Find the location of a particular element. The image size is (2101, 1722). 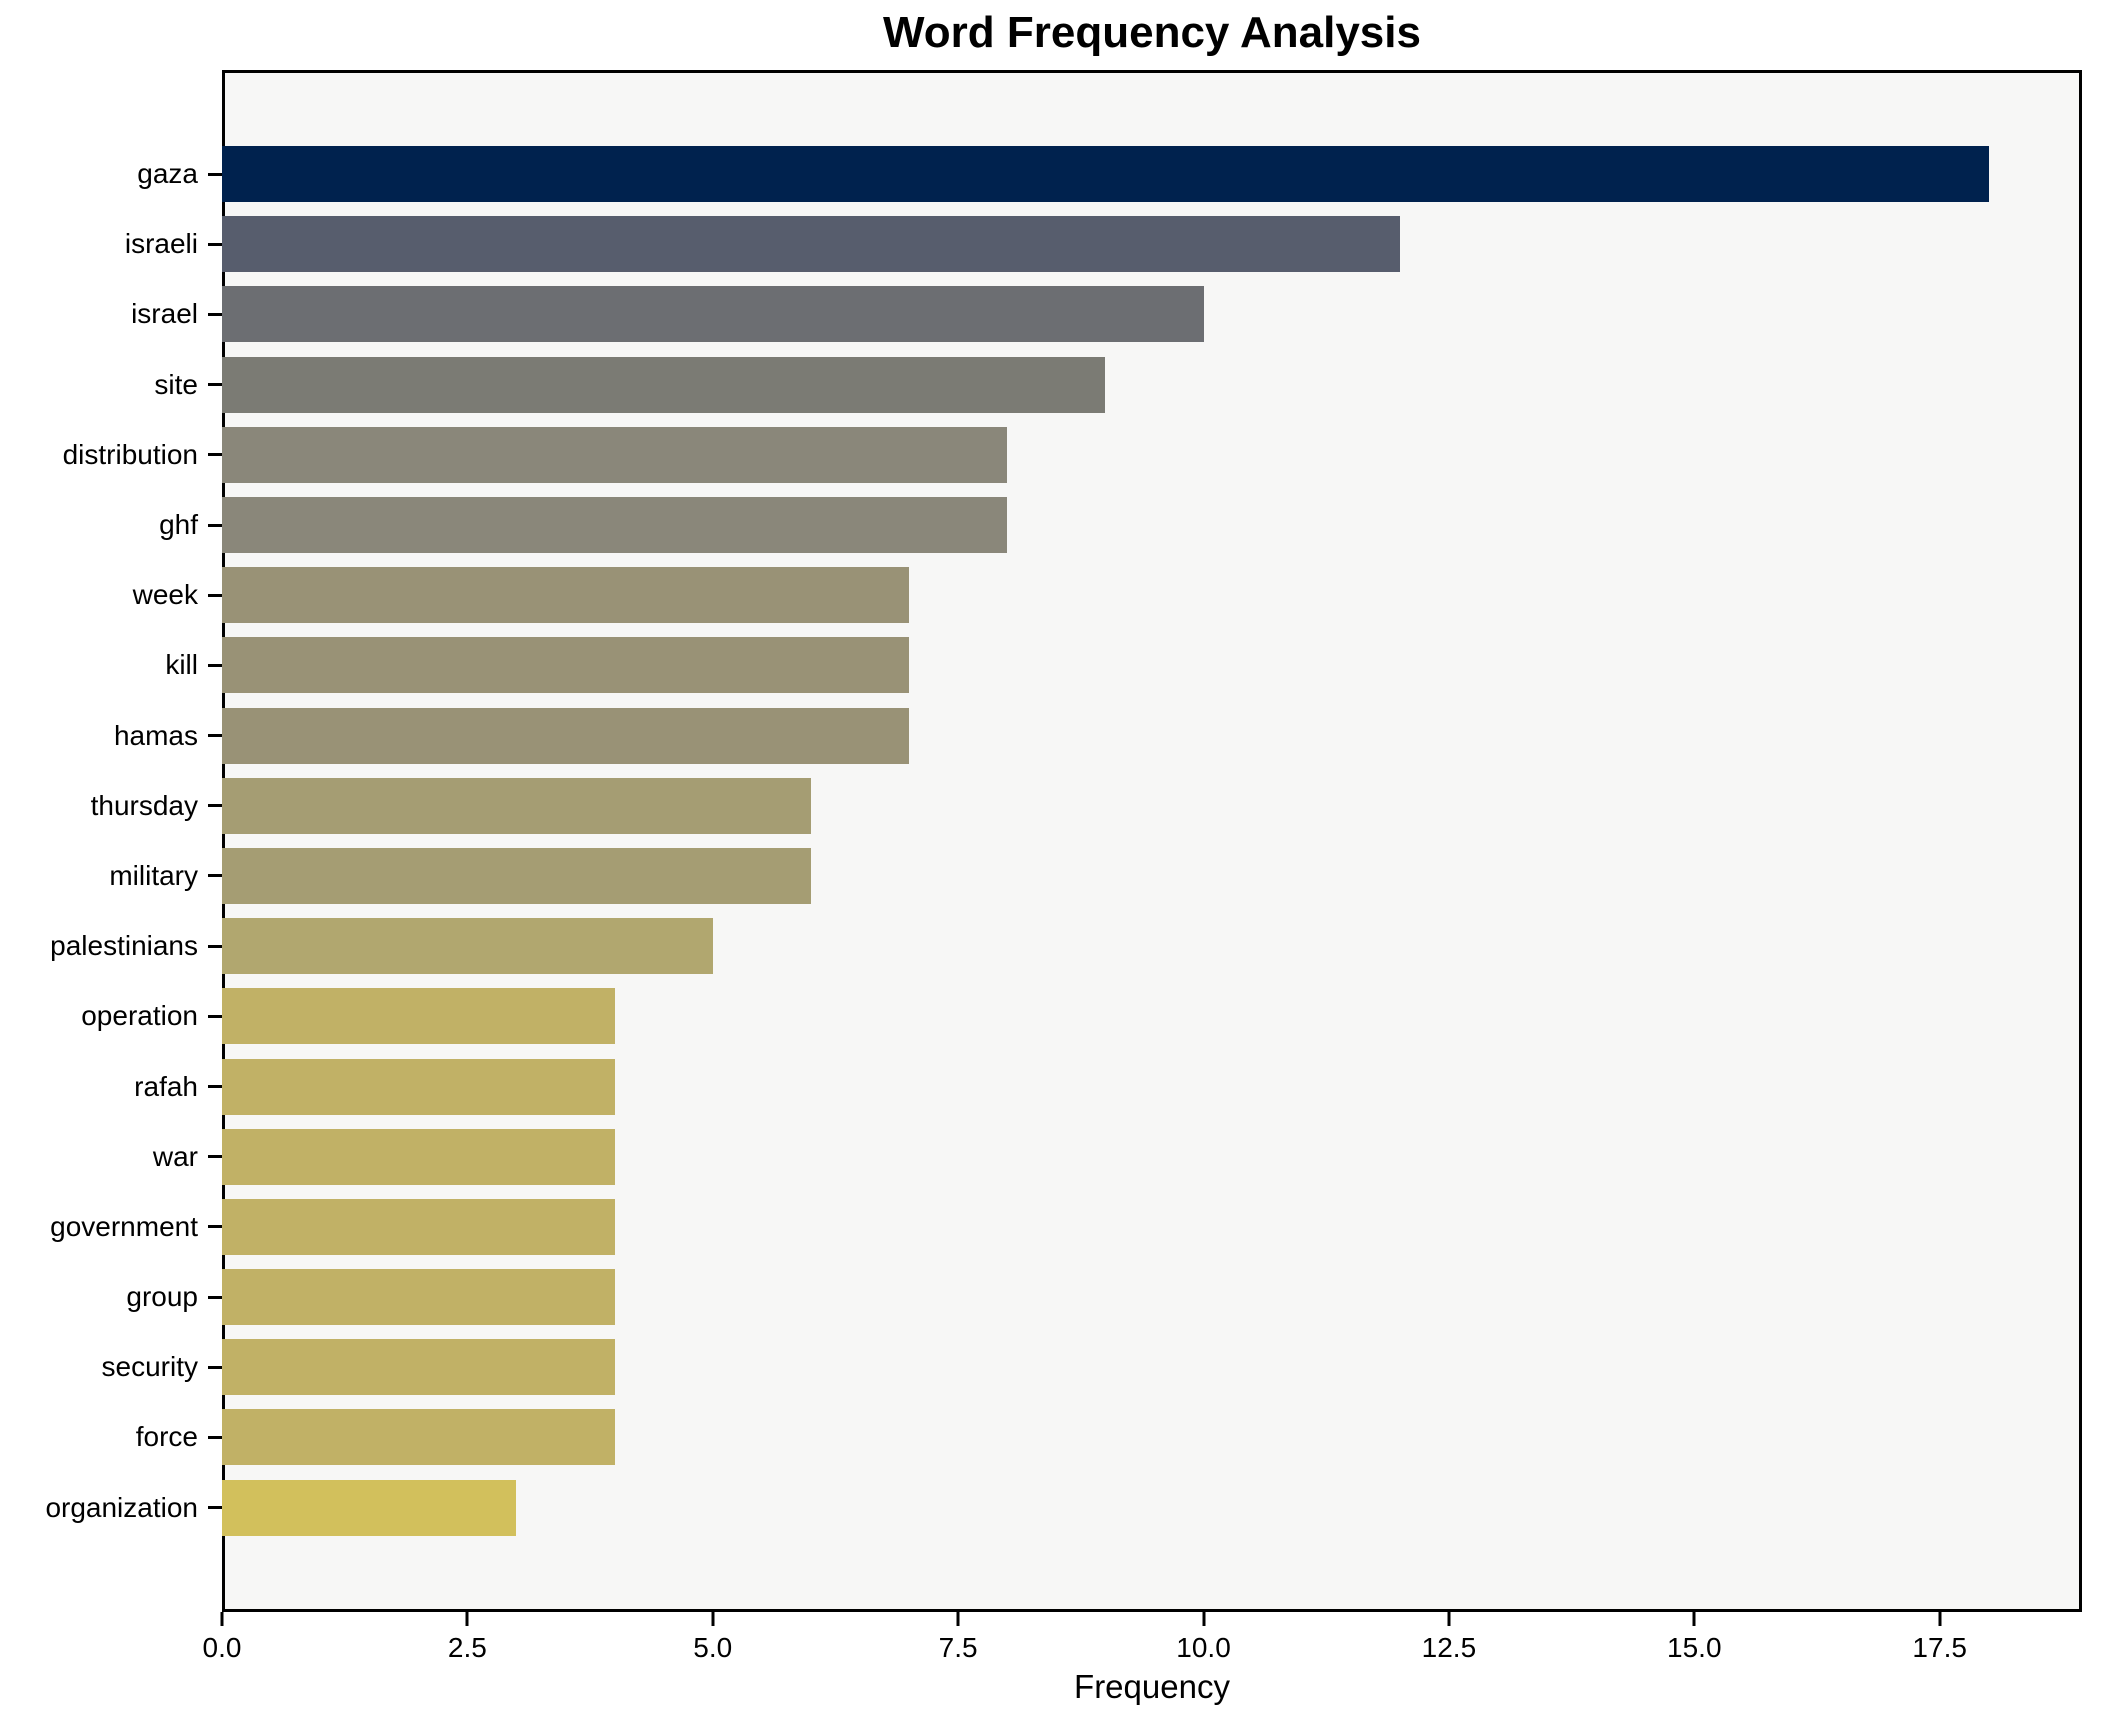

y-axis-label: gaza is located at coordinates (167, 174).